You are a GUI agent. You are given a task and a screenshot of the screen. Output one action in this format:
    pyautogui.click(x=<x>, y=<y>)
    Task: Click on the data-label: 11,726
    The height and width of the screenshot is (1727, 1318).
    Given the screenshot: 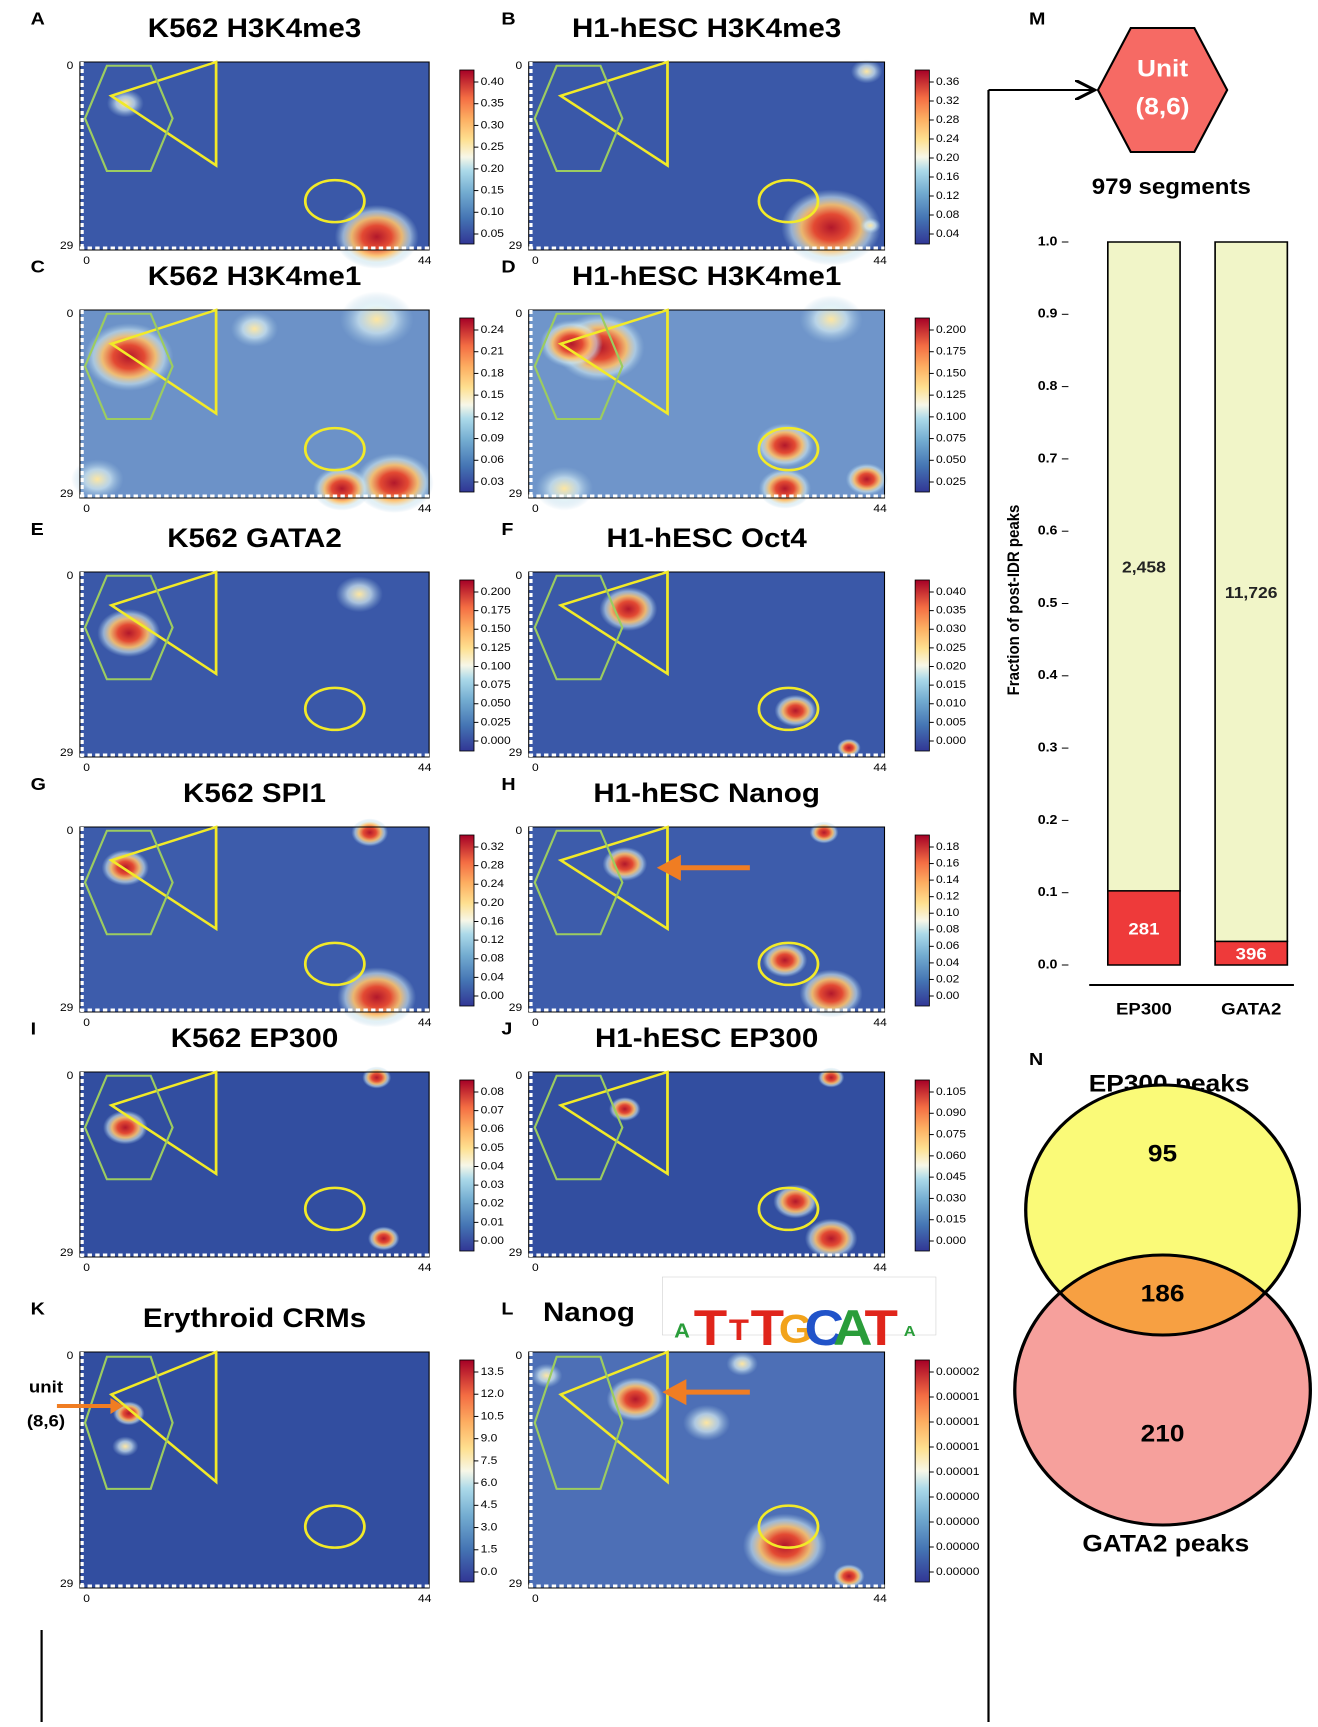 What is the action you would take?
    pyautogui.click(x=1251, y=593)
    